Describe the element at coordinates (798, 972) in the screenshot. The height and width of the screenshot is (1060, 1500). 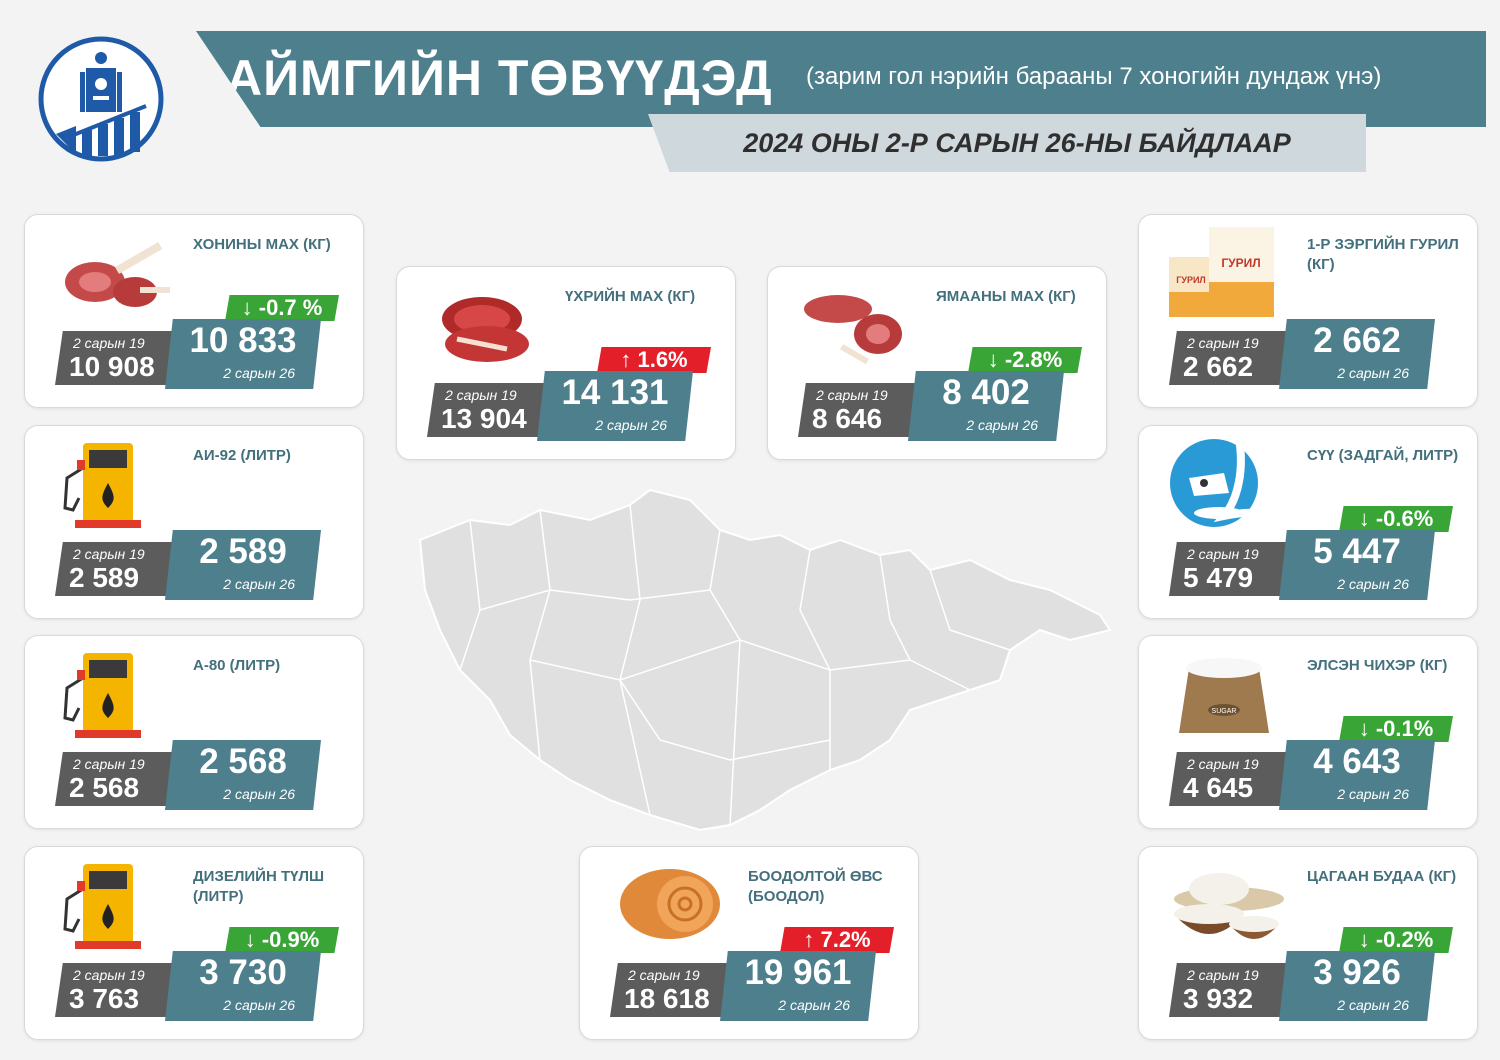
I see `current-price: 19 961` at that location.